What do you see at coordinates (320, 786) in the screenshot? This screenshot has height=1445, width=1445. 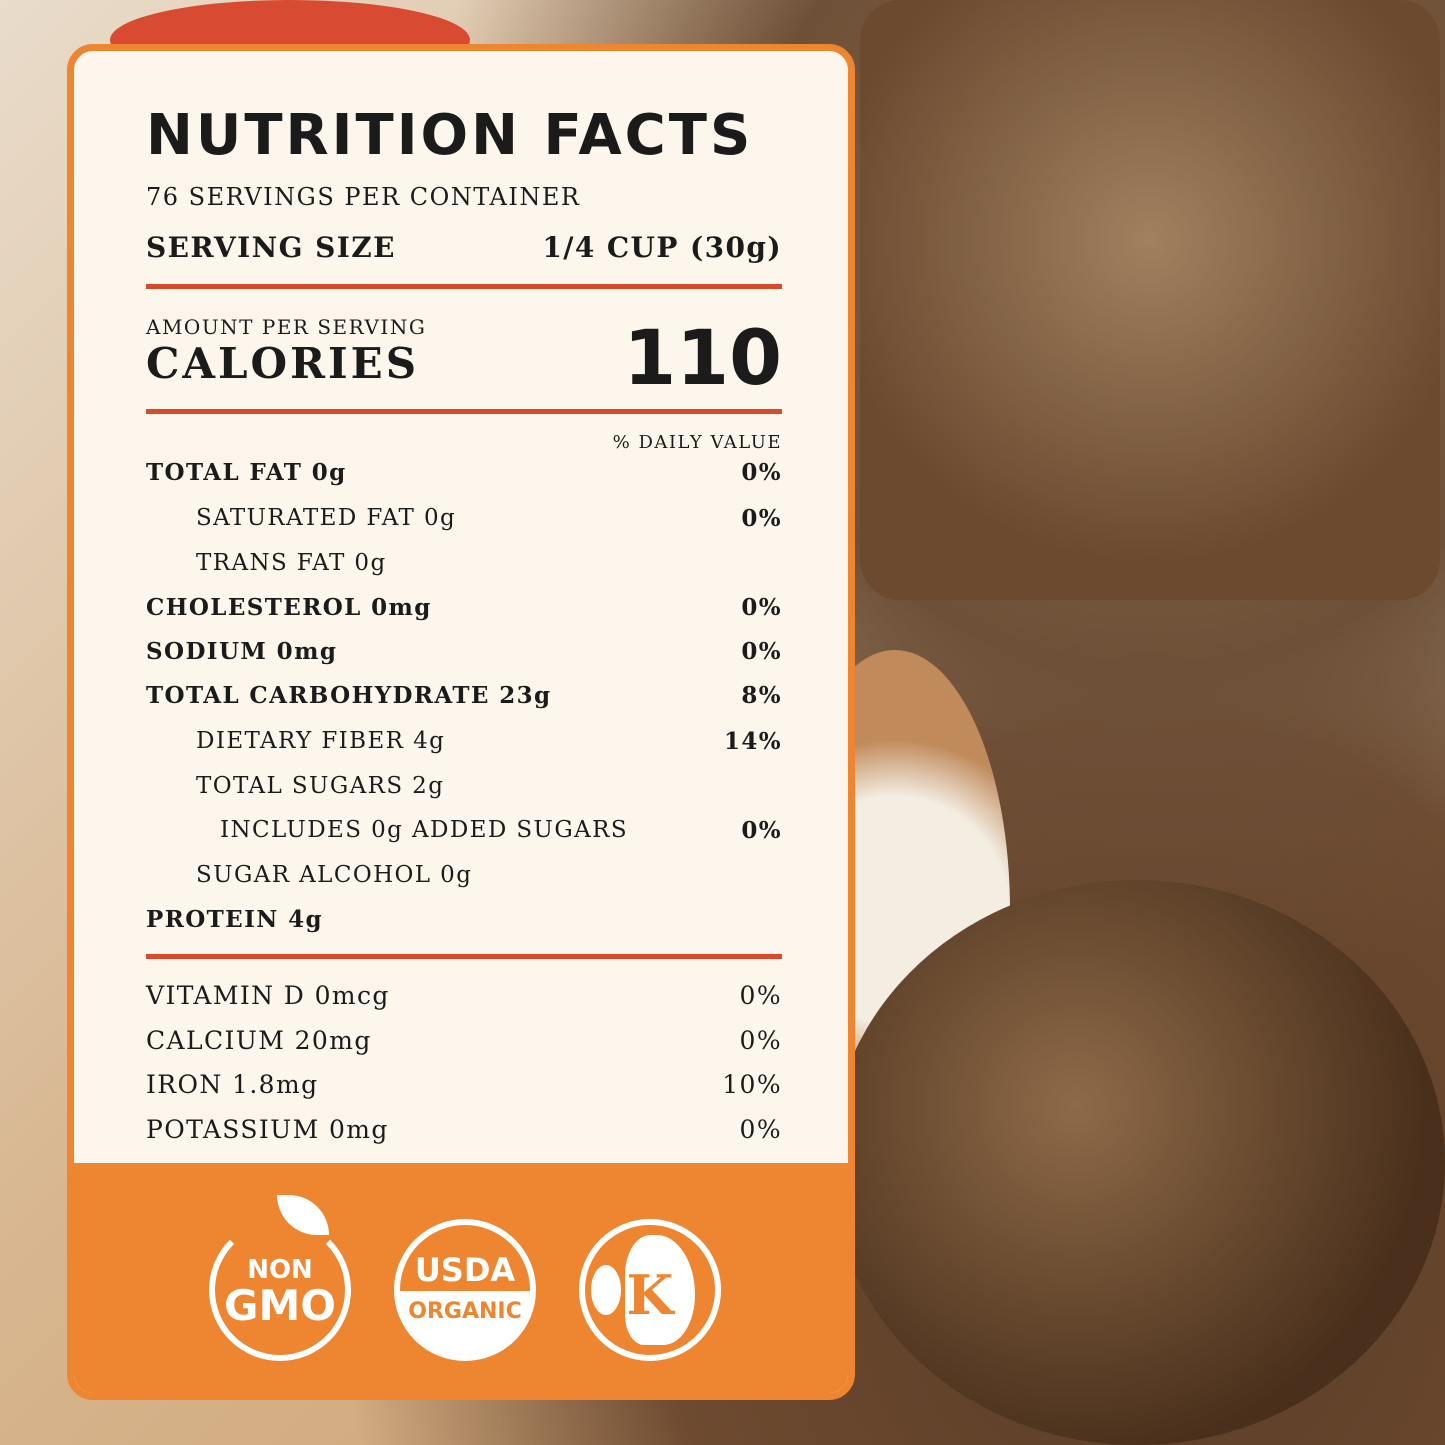 I see `nutrient-label: TOTAL SUGARS 2g` at bounding box center [320, 786].